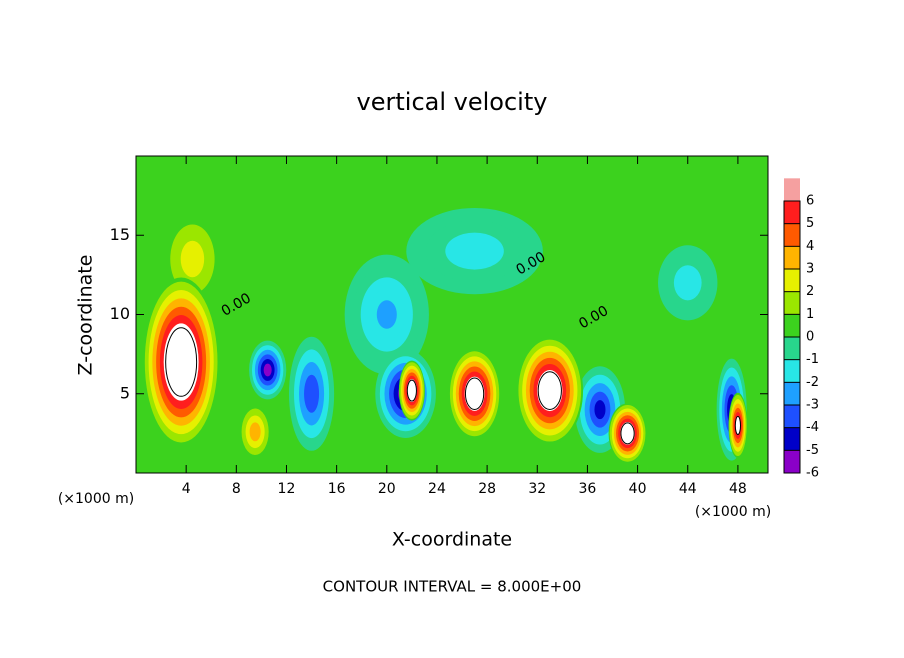  I want to click on colorbar-label: -3, so click(812, 405).